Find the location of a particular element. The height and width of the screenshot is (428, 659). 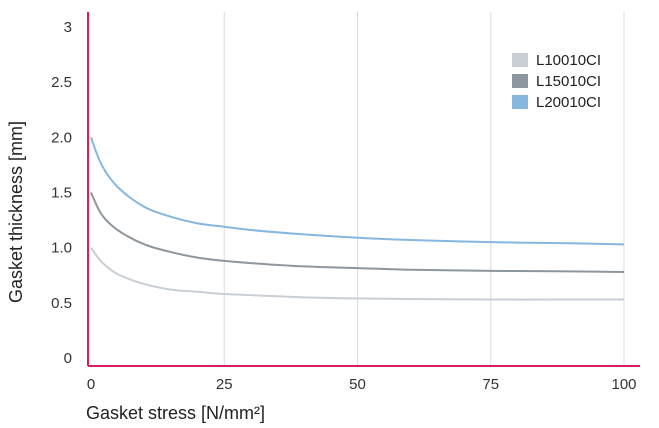

x-tick-label: 25 is located at coordinates (224, 384).